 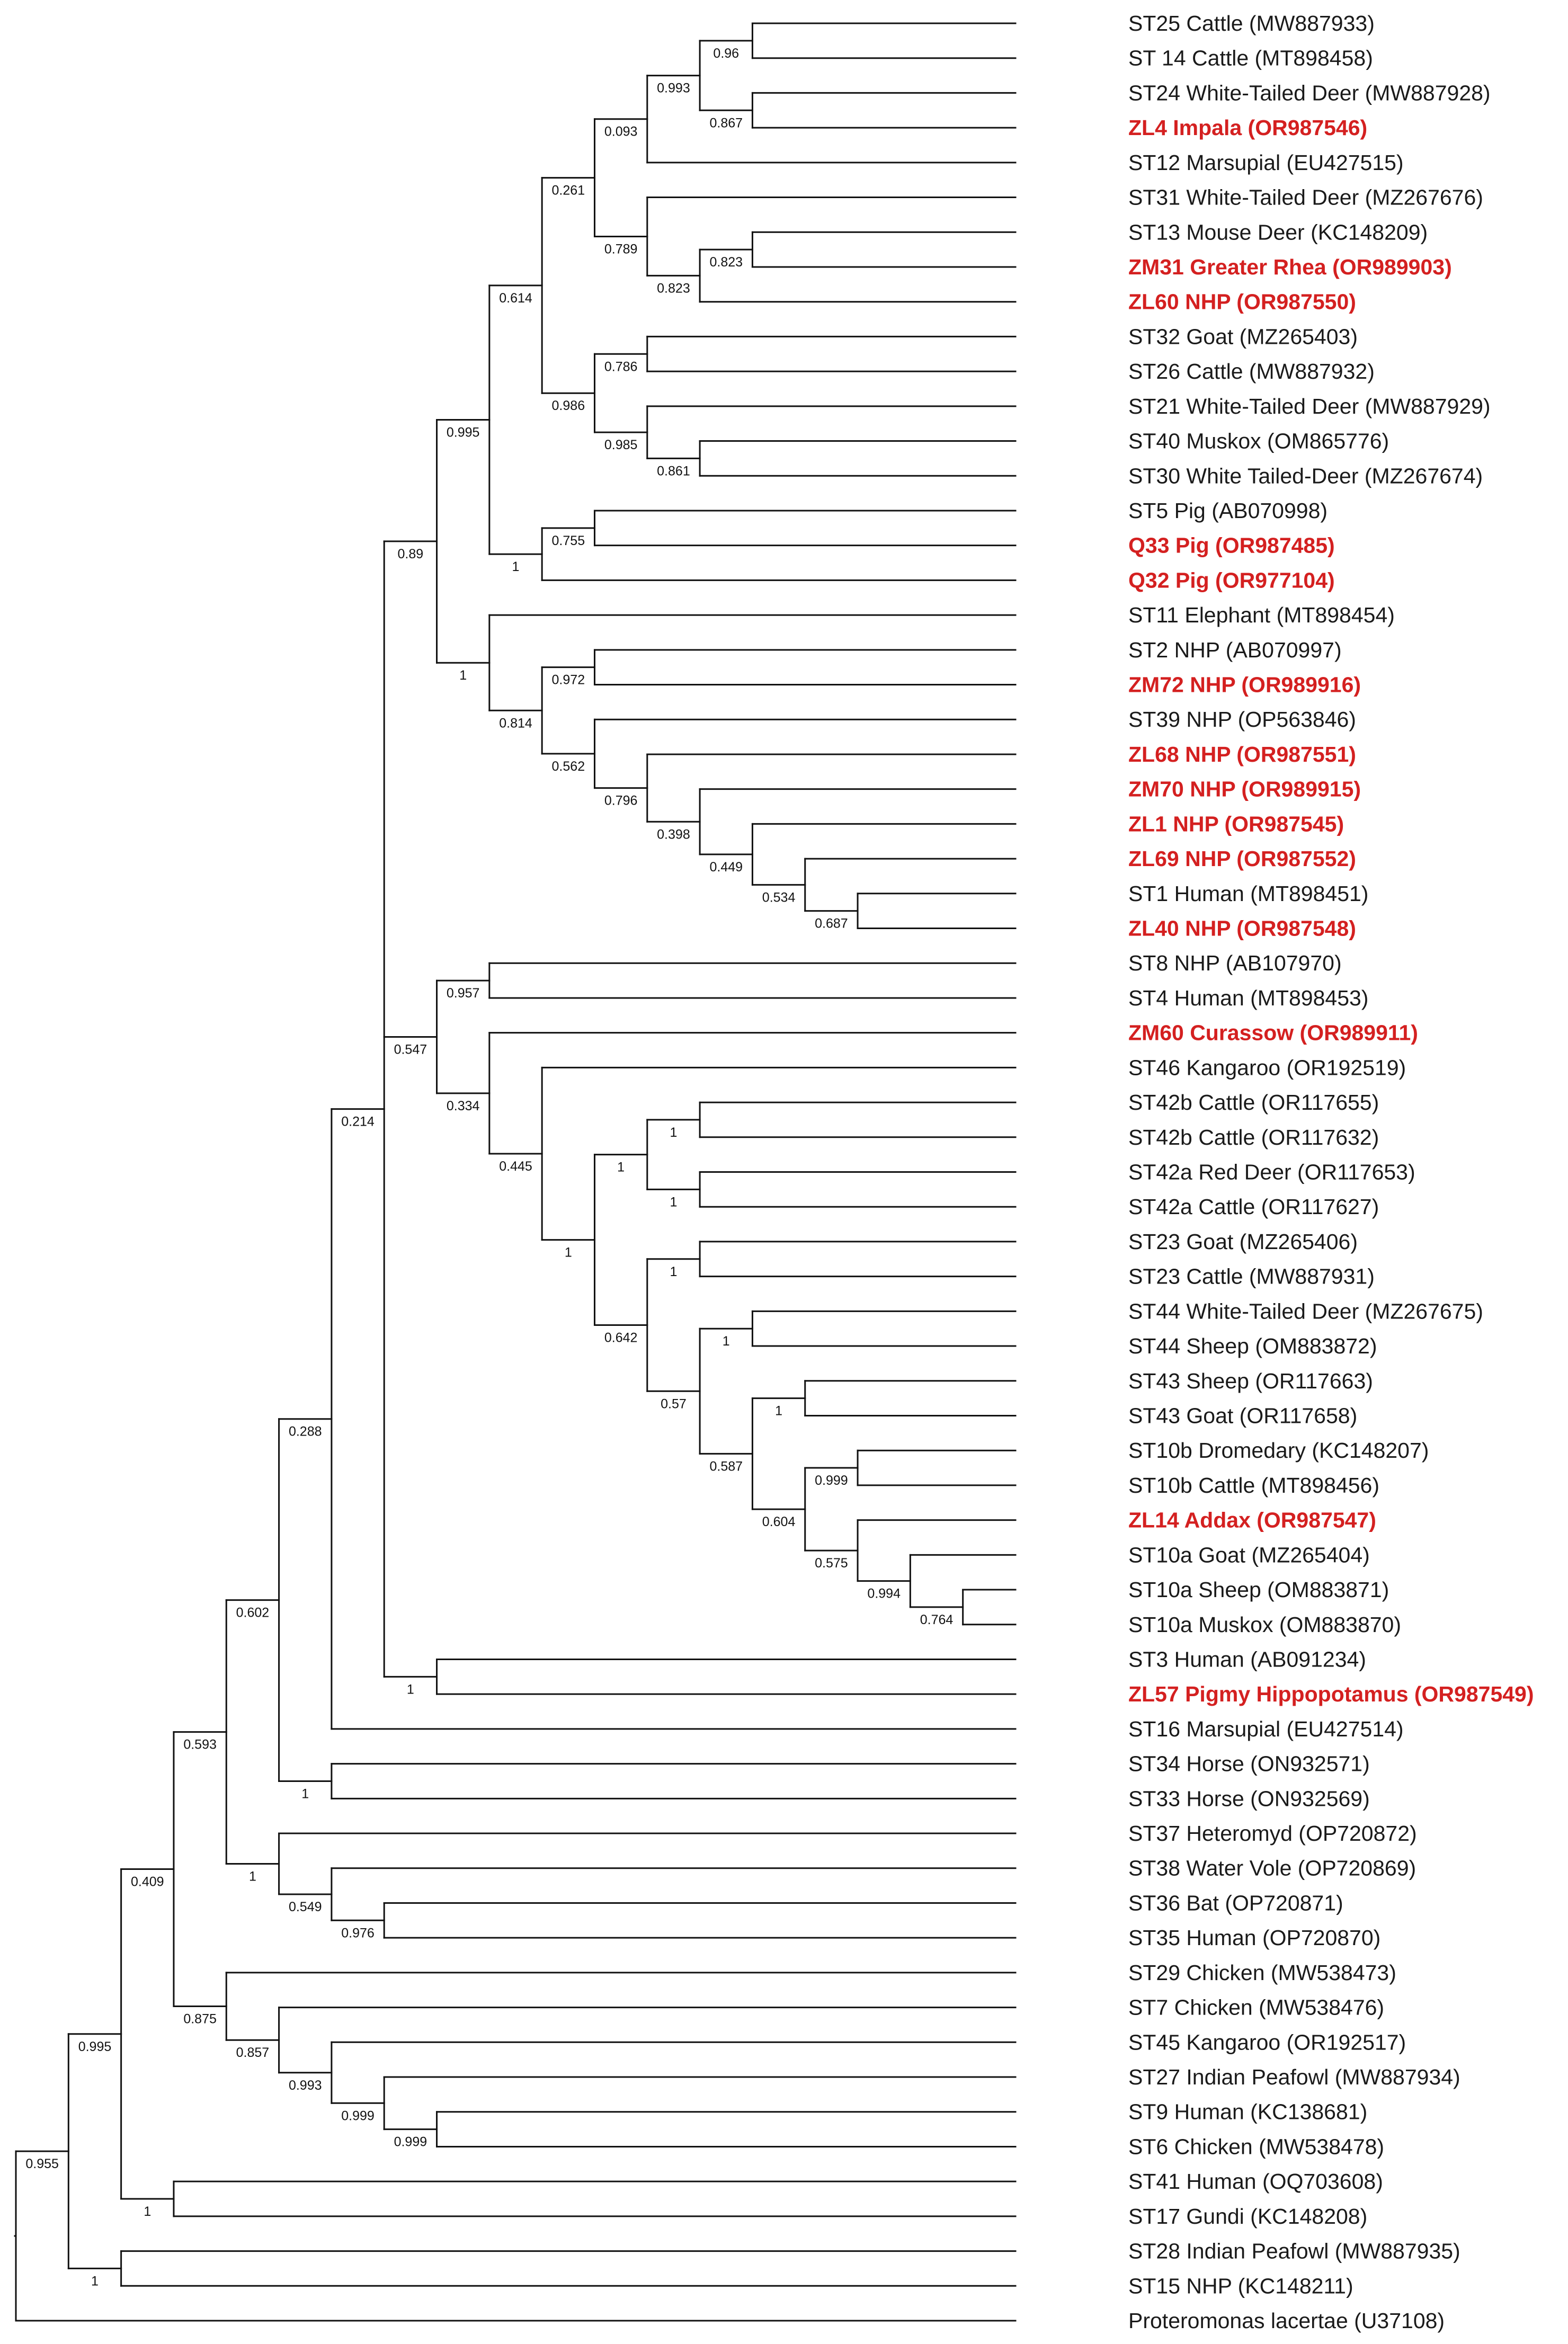 I want to click on leaf-label-31: ST42b Cattle (OR117655), so click(x=1254, y=1102).